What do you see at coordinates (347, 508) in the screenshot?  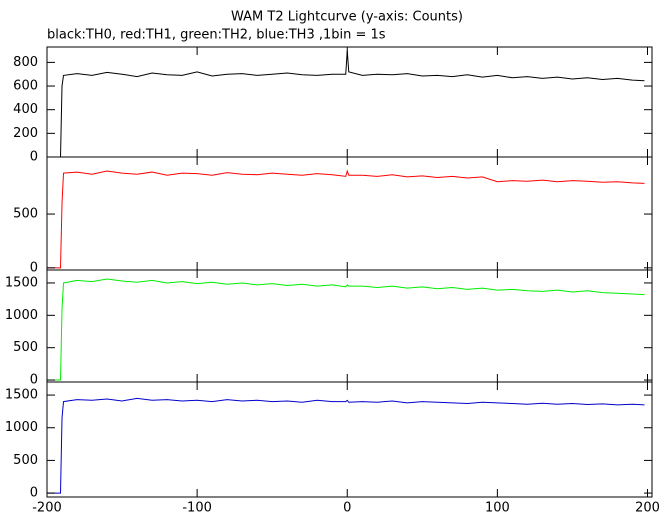 I see `x-tick-label: 0` at bounding box center [347, 508].